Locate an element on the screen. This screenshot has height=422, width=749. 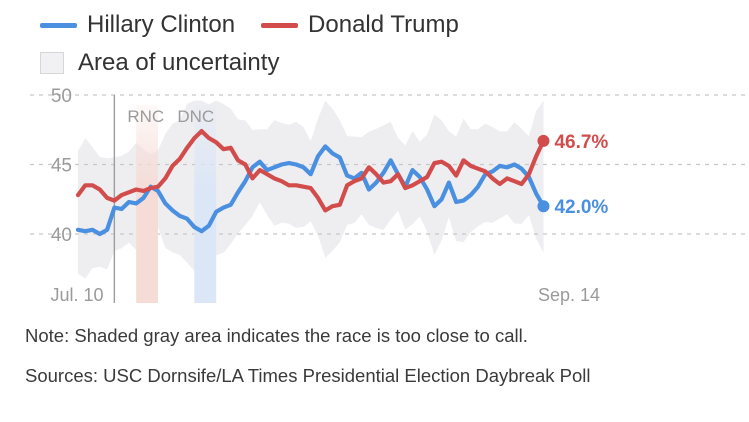
legend-row-candidates: Hillary Clinton Donald Trump is located at coordinates (262, 25).